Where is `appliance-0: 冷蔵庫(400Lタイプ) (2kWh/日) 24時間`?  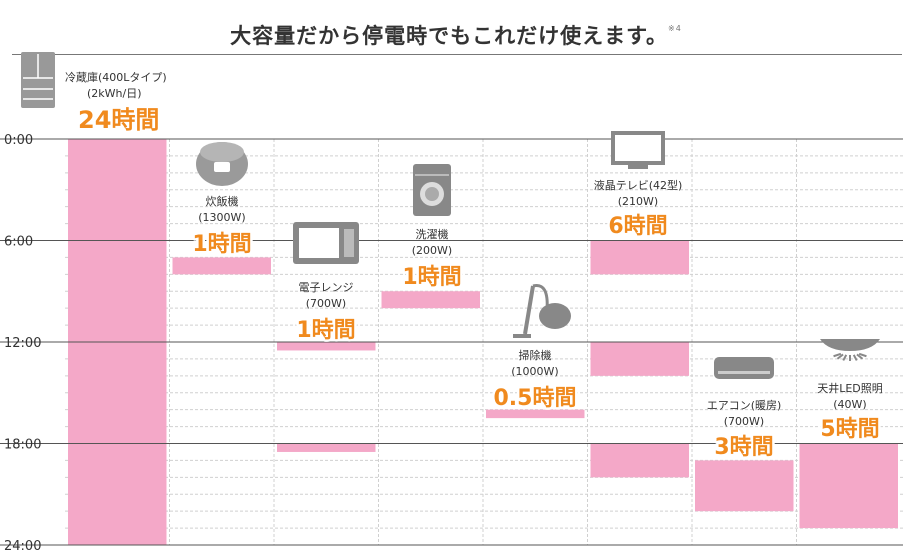 appliance-0: 冷蔵庫(400Lタイプ) (2kWh/日) 24時間 is located at coordinates (94, 94).